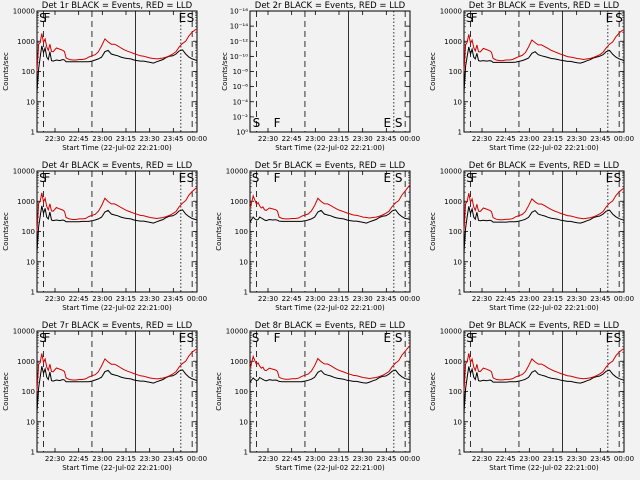 This screenshot has height=480, width=640. I want to click on y-tick-label: 10⁻¹², so click(239, 42).